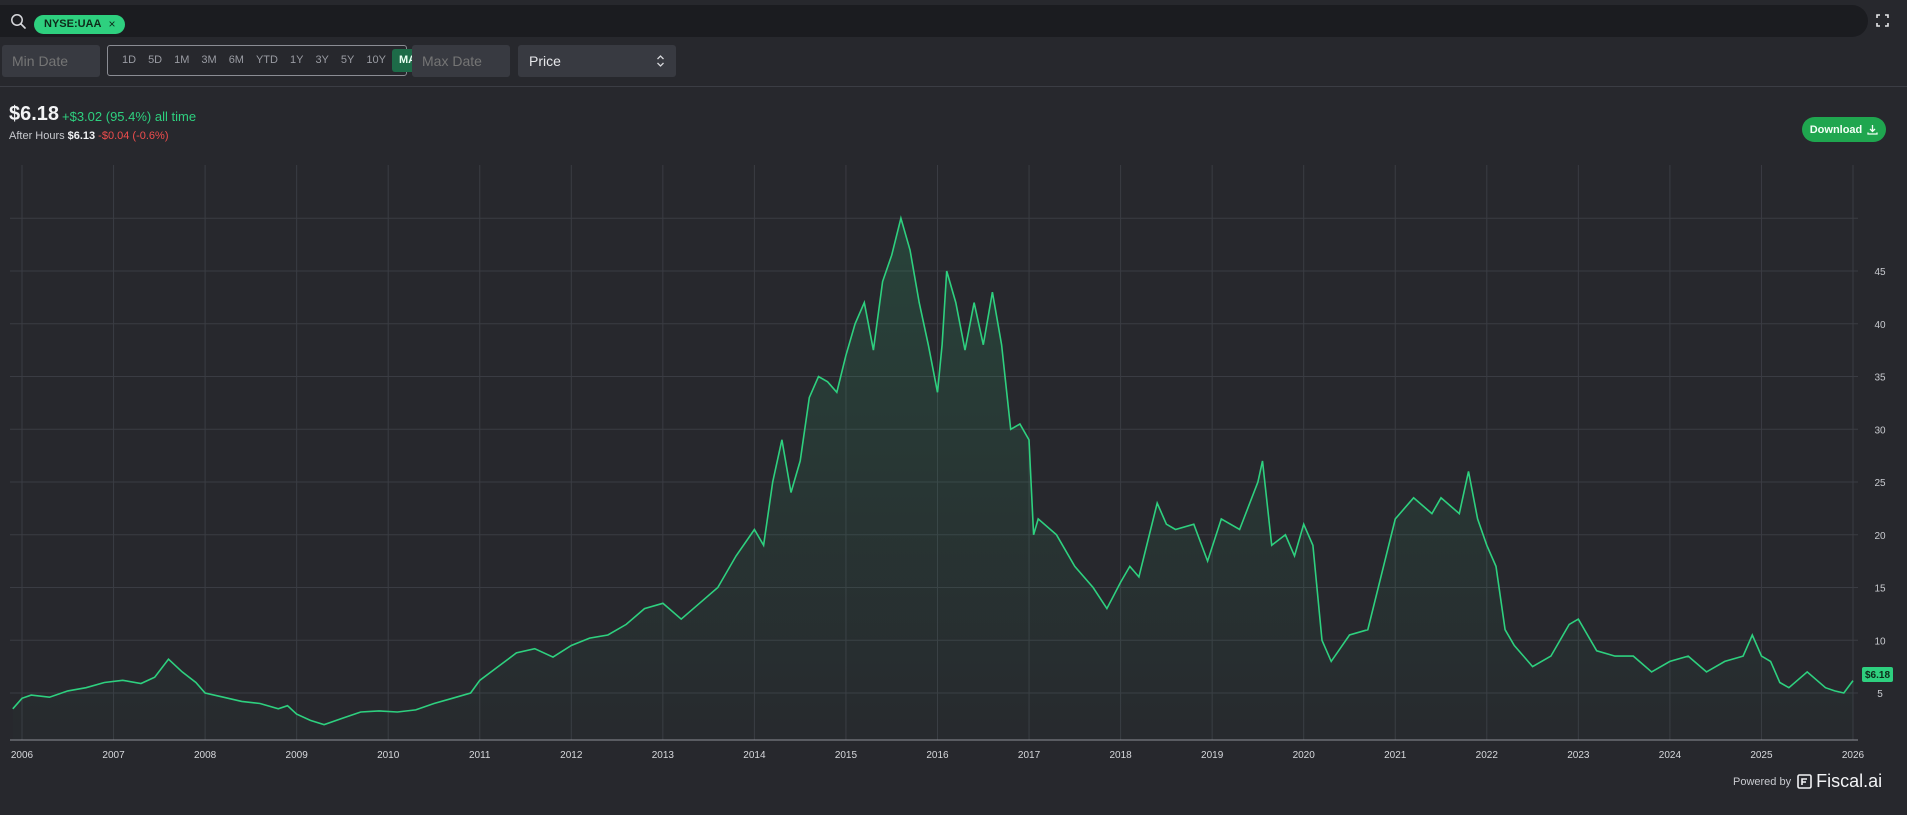 The image size is (1907, 815). I want to click on x-tick-label: 2009, so click(297, 755).